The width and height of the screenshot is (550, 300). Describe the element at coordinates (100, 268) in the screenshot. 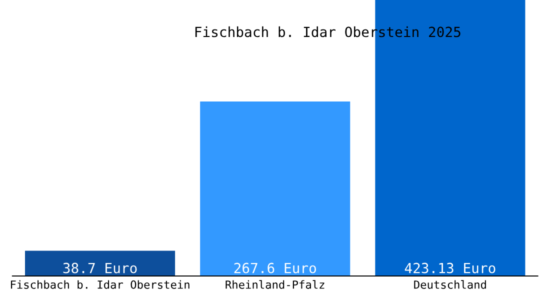

I see `data-label: 38.7 Euro` at that location.